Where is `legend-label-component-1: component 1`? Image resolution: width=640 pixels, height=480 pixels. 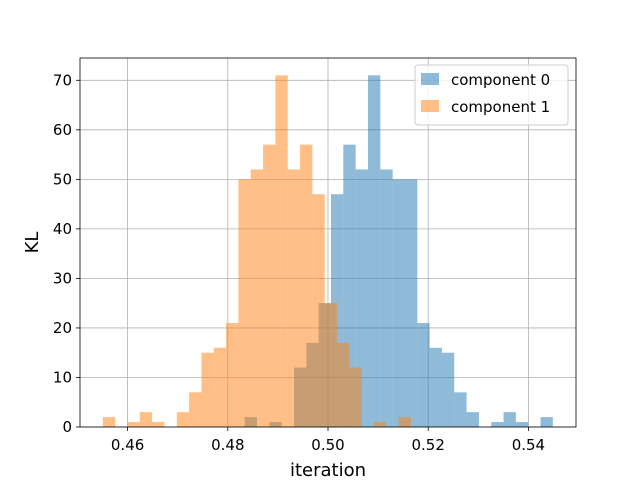 legend-label-component-1: component 1 is located at coordinates (500, 107).